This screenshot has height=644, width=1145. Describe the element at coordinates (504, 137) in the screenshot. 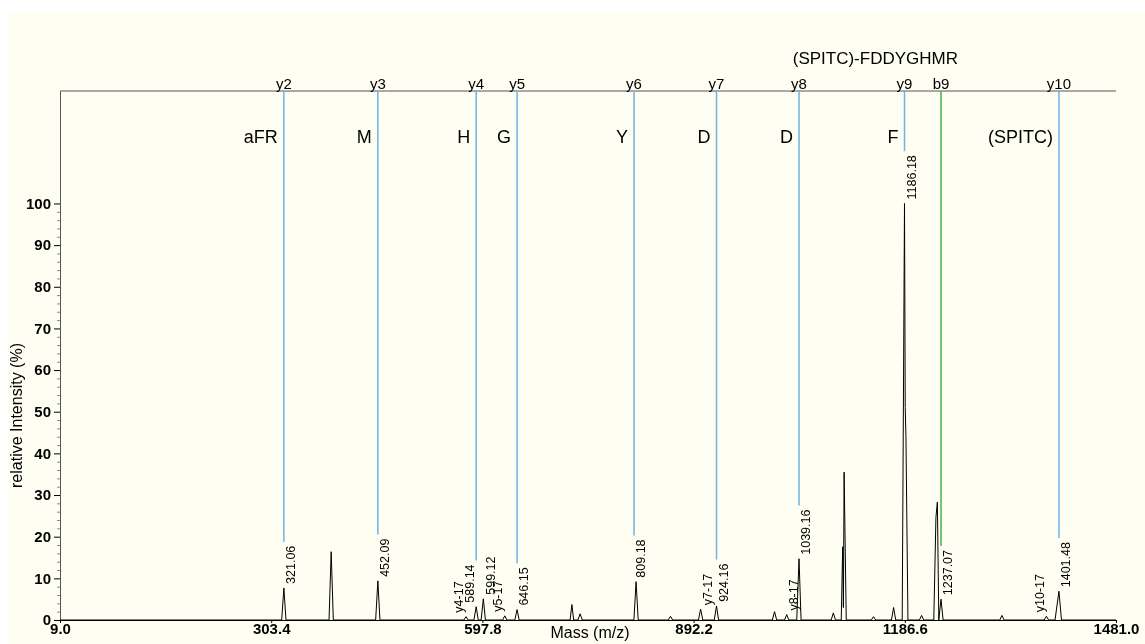

I see `annotation: G` at that location.